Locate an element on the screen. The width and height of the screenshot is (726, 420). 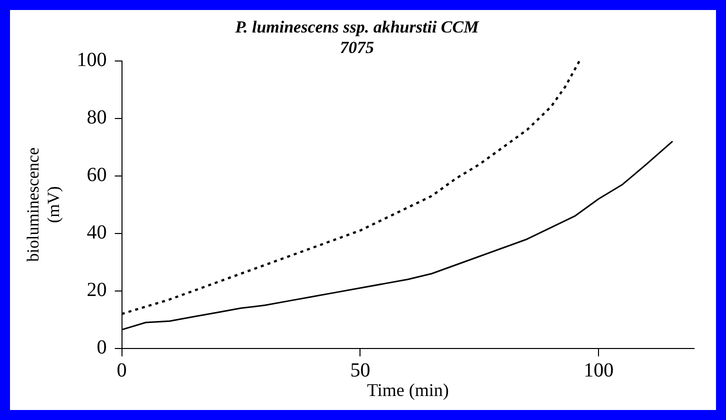
x-tick-label: 100 is located at coordinates (599, 371).